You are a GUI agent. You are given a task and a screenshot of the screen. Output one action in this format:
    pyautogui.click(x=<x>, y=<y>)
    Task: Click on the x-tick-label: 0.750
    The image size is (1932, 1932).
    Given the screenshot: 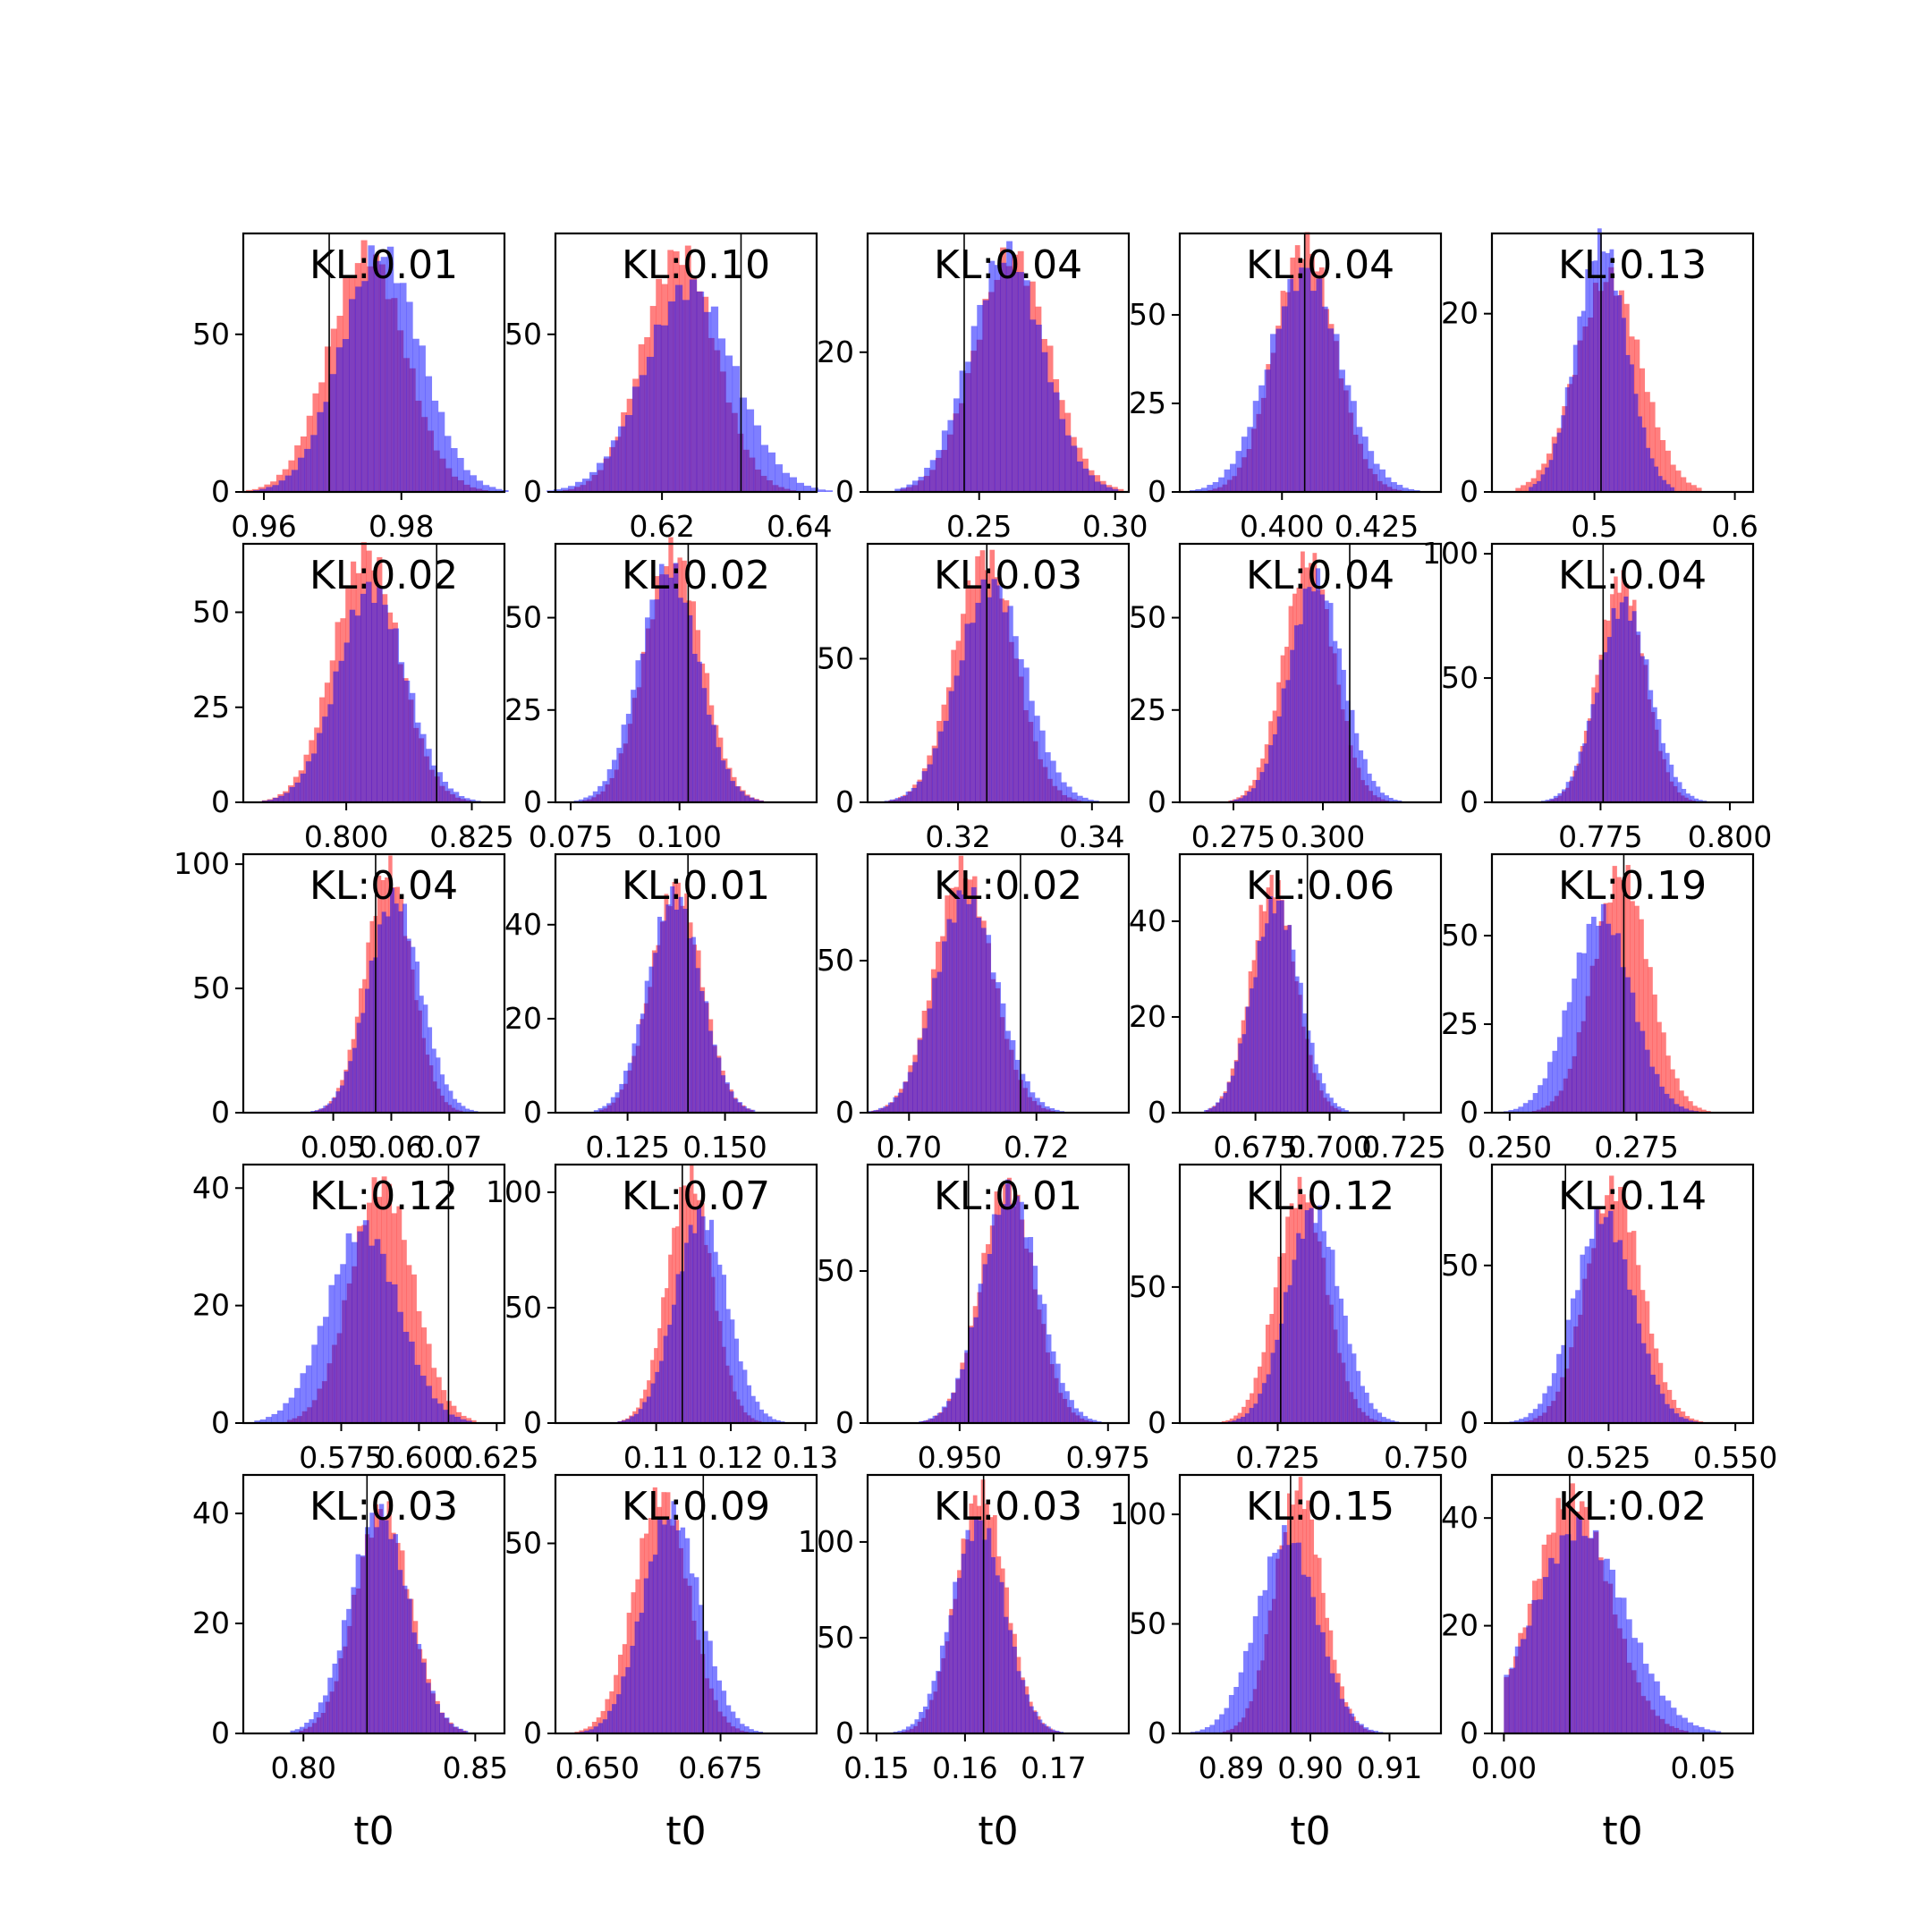 What is the action you would take?
    pyautogui.click(x=1426, y=1457)
    